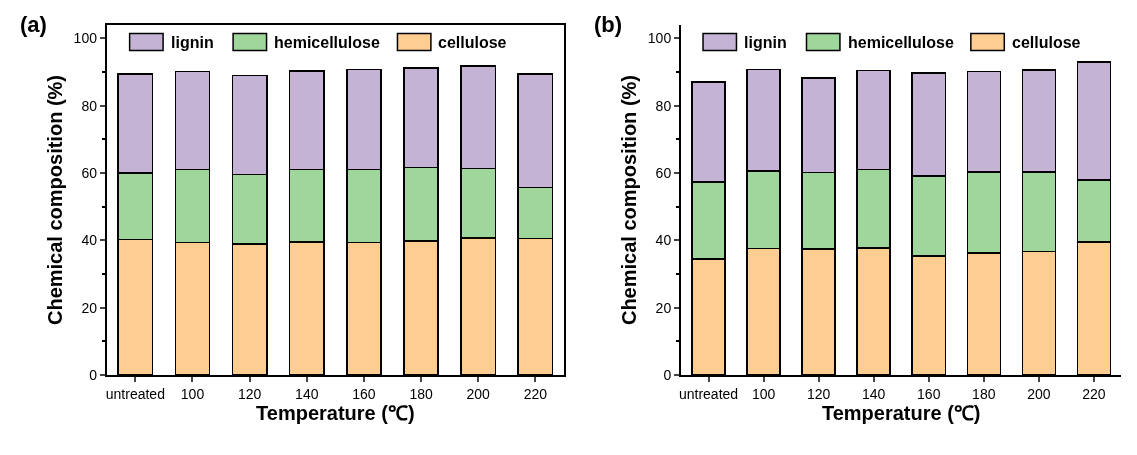 The width and height of the screenshot is (1137, 455). What do you see at coordinates (33, 24) in the screenshot?
I see `chart-title: (a)` at bounding box center [33, 24].